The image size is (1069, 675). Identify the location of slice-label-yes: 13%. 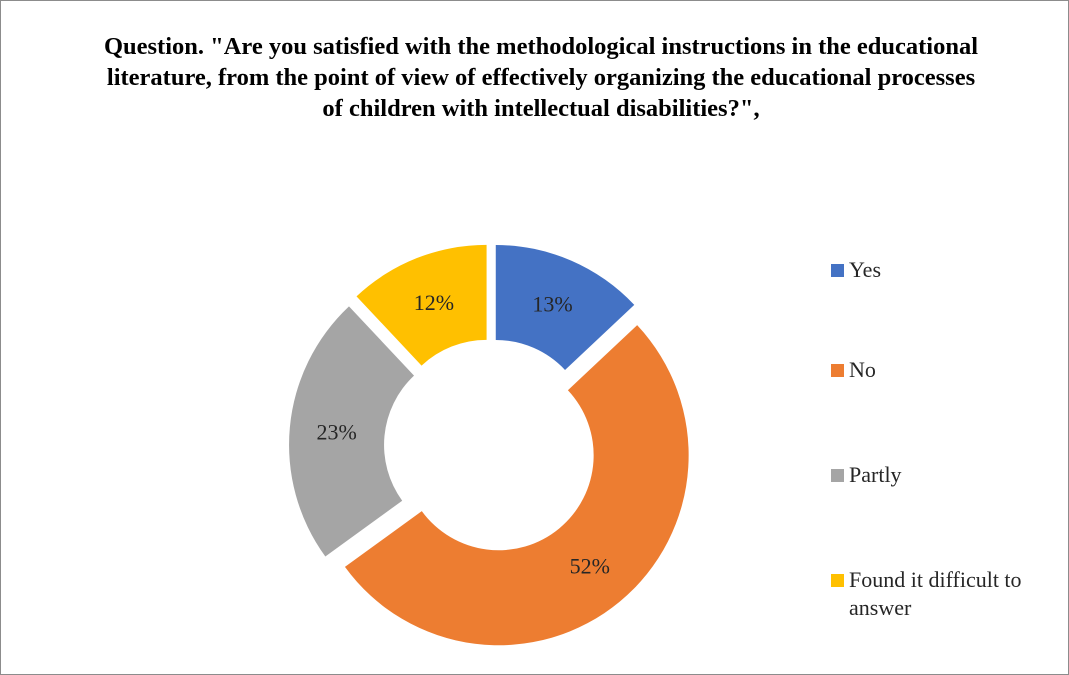
(552, 304).